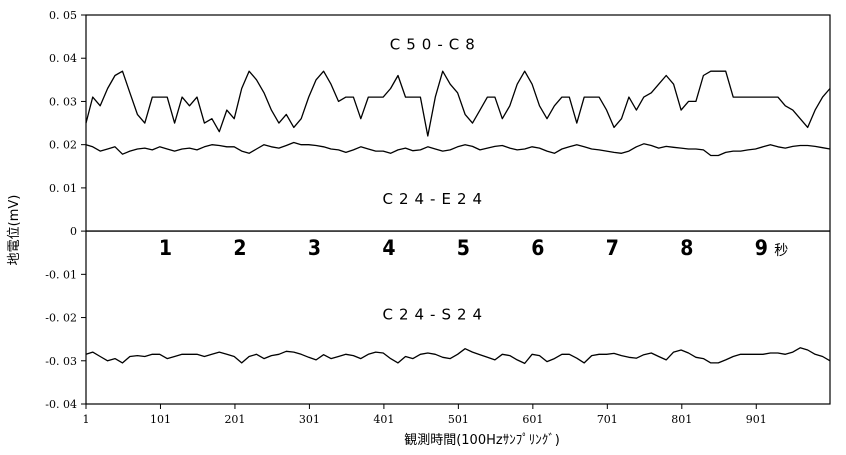 Image resolution: width=846 pixels, height=455 pixels. I want to click on x-tick-label: 101, so click(160, 419).